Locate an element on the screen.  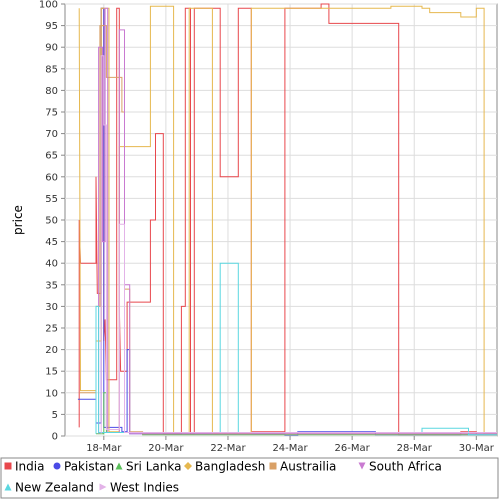
y-tick-label: 10 is located at coordinates (51, 393).